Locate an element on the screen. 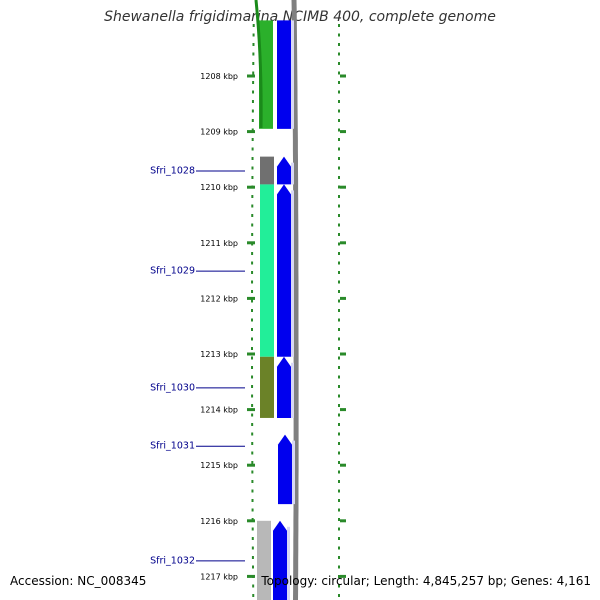  gene-edge is located at coordinates (258, 64).